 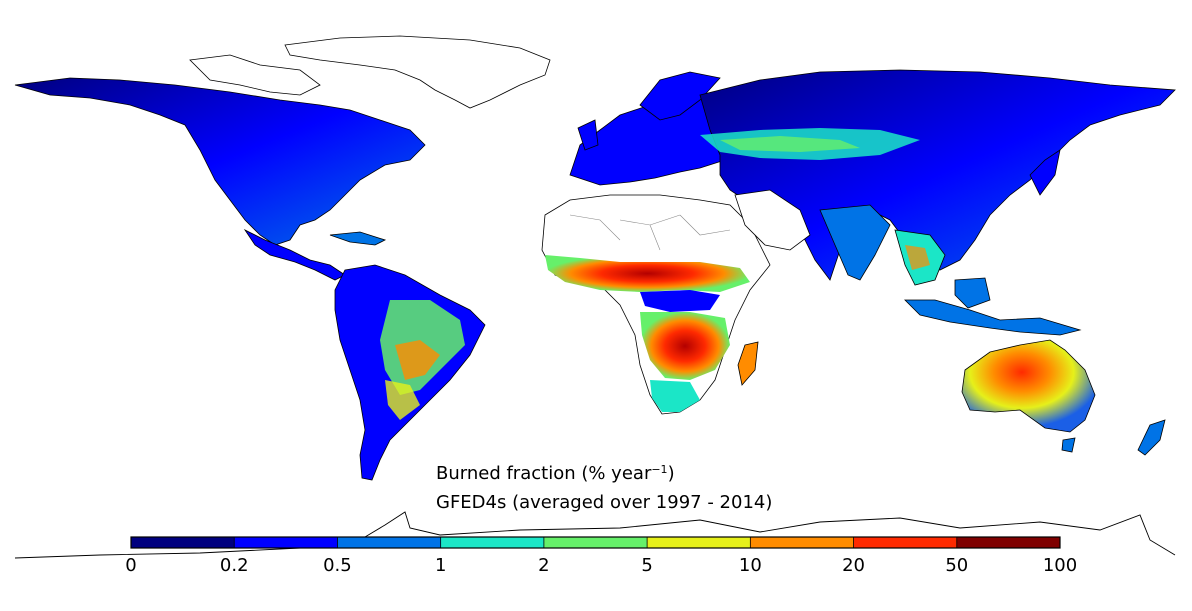 What do you see at coordinates (417, 360) in the screenshot?
I see `south-america-hot-spot` at bounding box center [417, 360].